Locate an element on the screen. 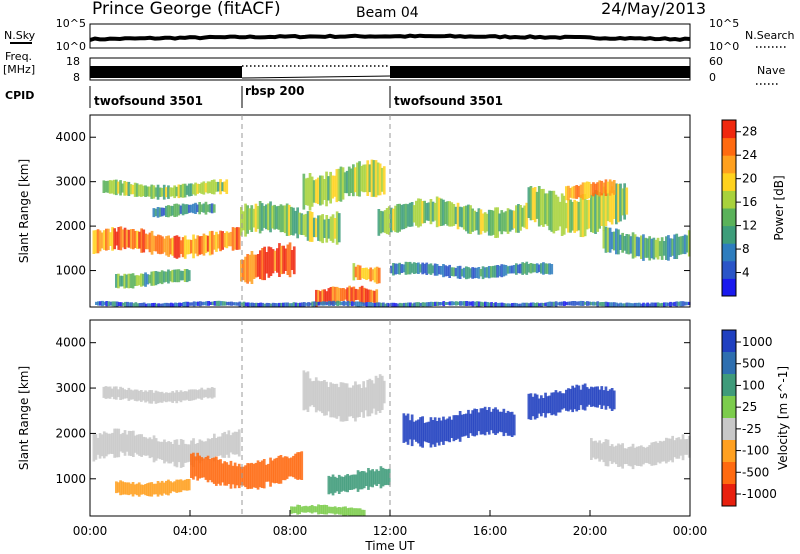 The width and height of the screenshot is (800, 554). power-colorbar-tick-label: 8 is located at coordinates (746, 249).